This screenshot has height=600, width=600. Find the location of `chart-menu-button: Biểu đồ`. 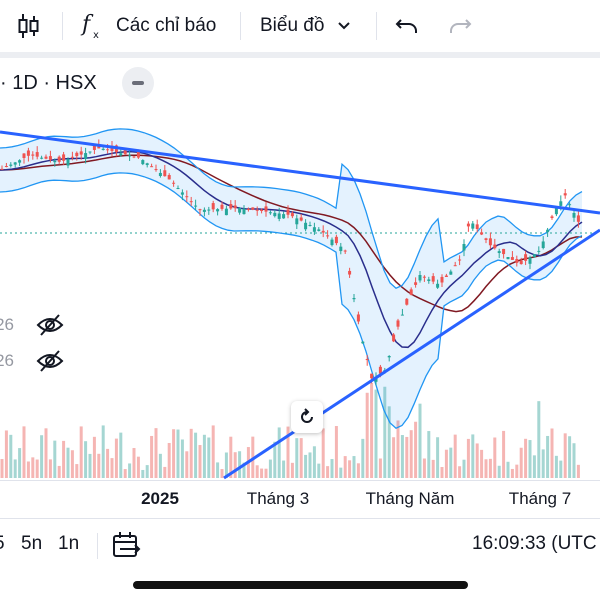

chart-menu-button: Biểu đồ is located at coordinates (306, 26).